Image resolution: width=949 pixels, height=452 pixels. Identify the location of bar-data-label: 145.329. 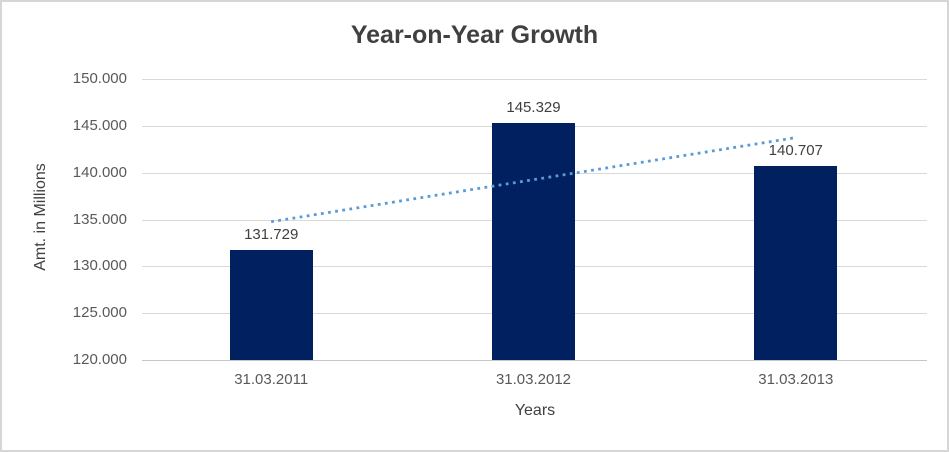
(533, 107).